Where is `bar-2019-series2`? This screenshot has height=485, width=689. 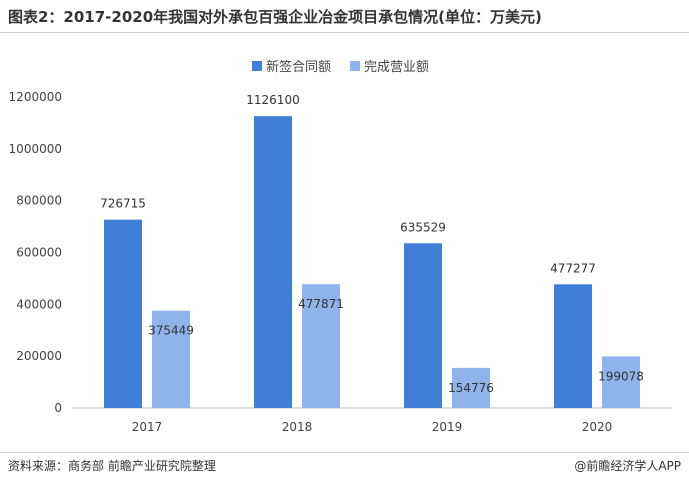 bar-2019-series2 is located at coordinates (471, 387).